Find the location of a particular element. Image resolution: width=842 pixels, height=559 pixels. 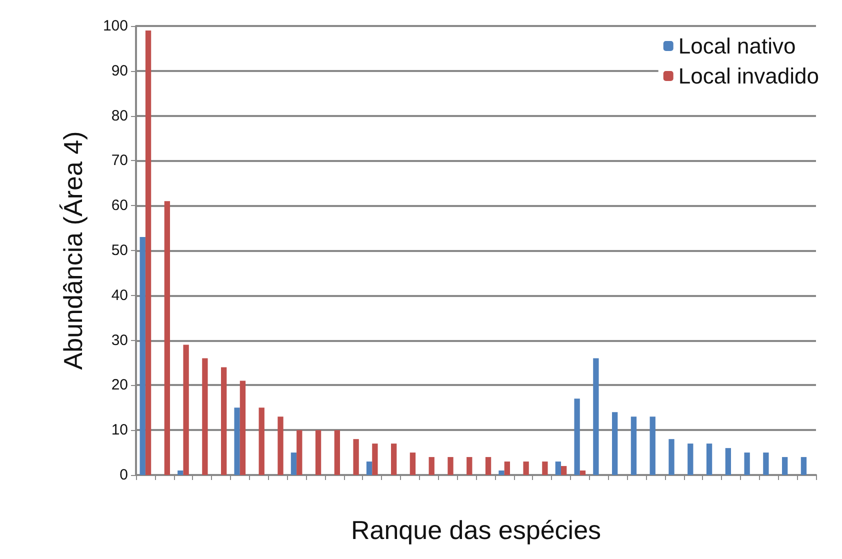

legend-label: Local invadido is located at coordinates (749, 76).